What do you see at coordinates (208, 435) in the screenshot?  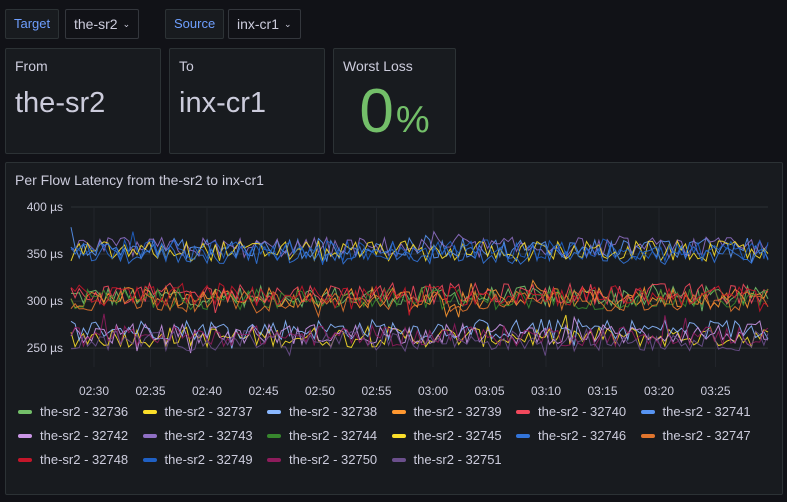 I see `legend-label: the-sr2 - 32743` at bounding box center [208, 435].